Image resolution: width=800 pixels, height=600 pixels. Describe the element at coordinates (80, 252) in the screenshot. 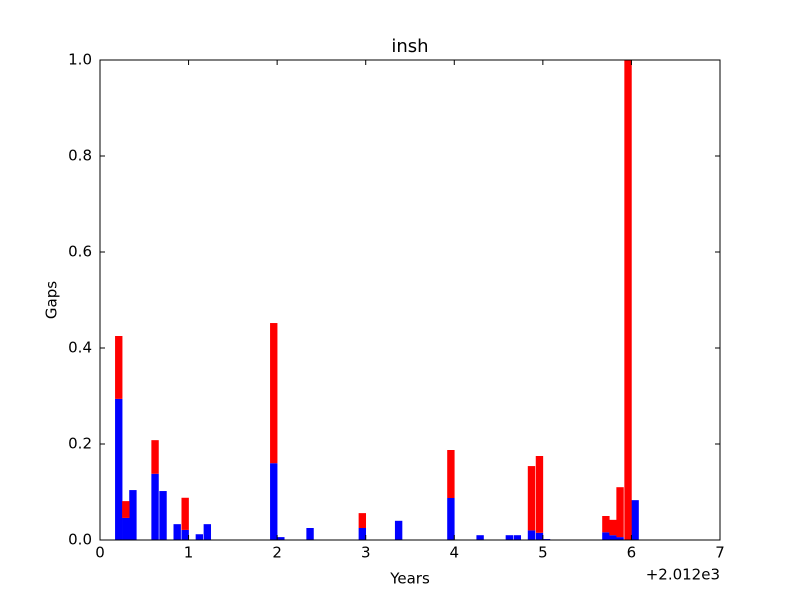

I see `y-tick-label: 0.6` at that location.